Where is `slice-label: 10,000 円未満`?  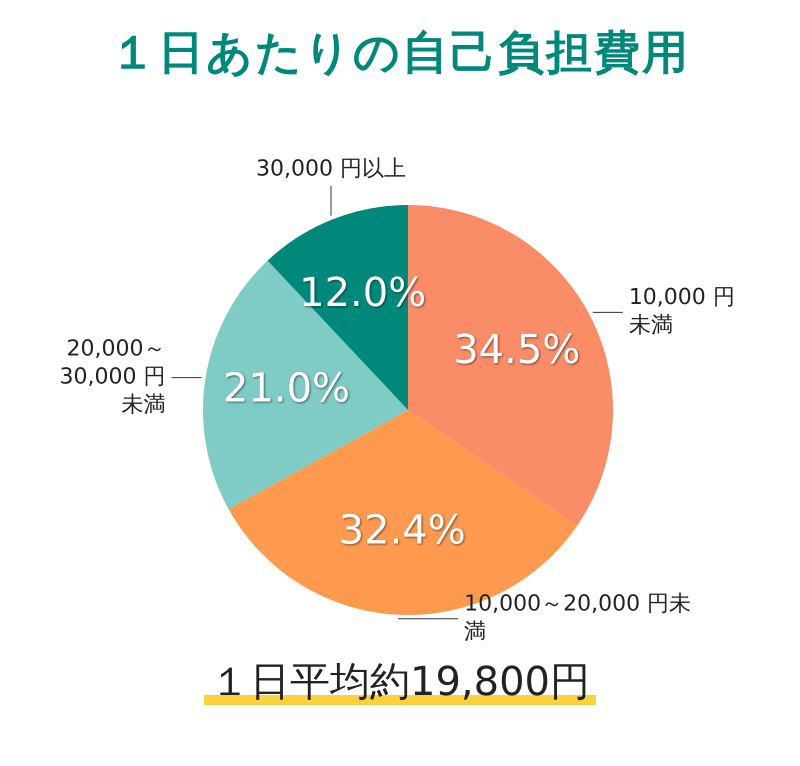
slice-label: 10,000 円未満 is located at coordinates (681, 311).